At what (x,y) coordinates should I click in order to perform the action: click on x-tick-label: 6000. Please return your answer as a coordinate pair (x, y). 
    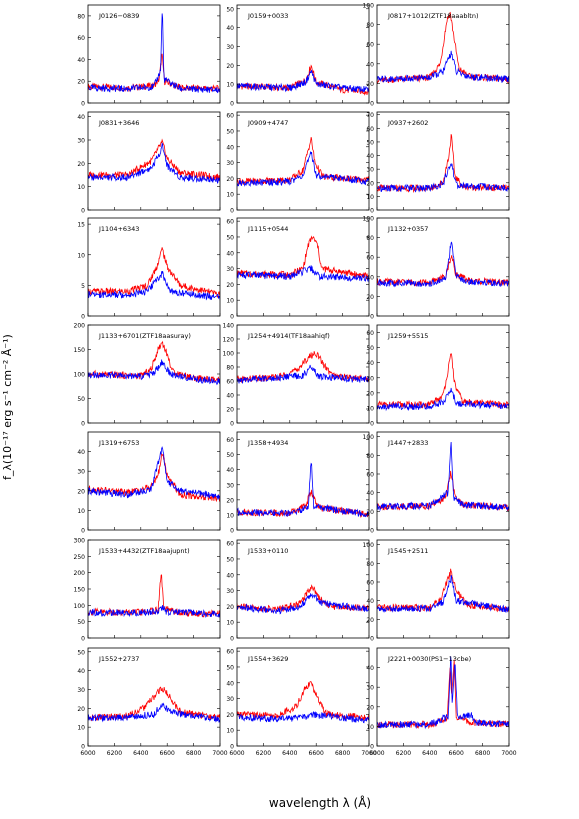
    Looking at the image, I should click on (87, 753).